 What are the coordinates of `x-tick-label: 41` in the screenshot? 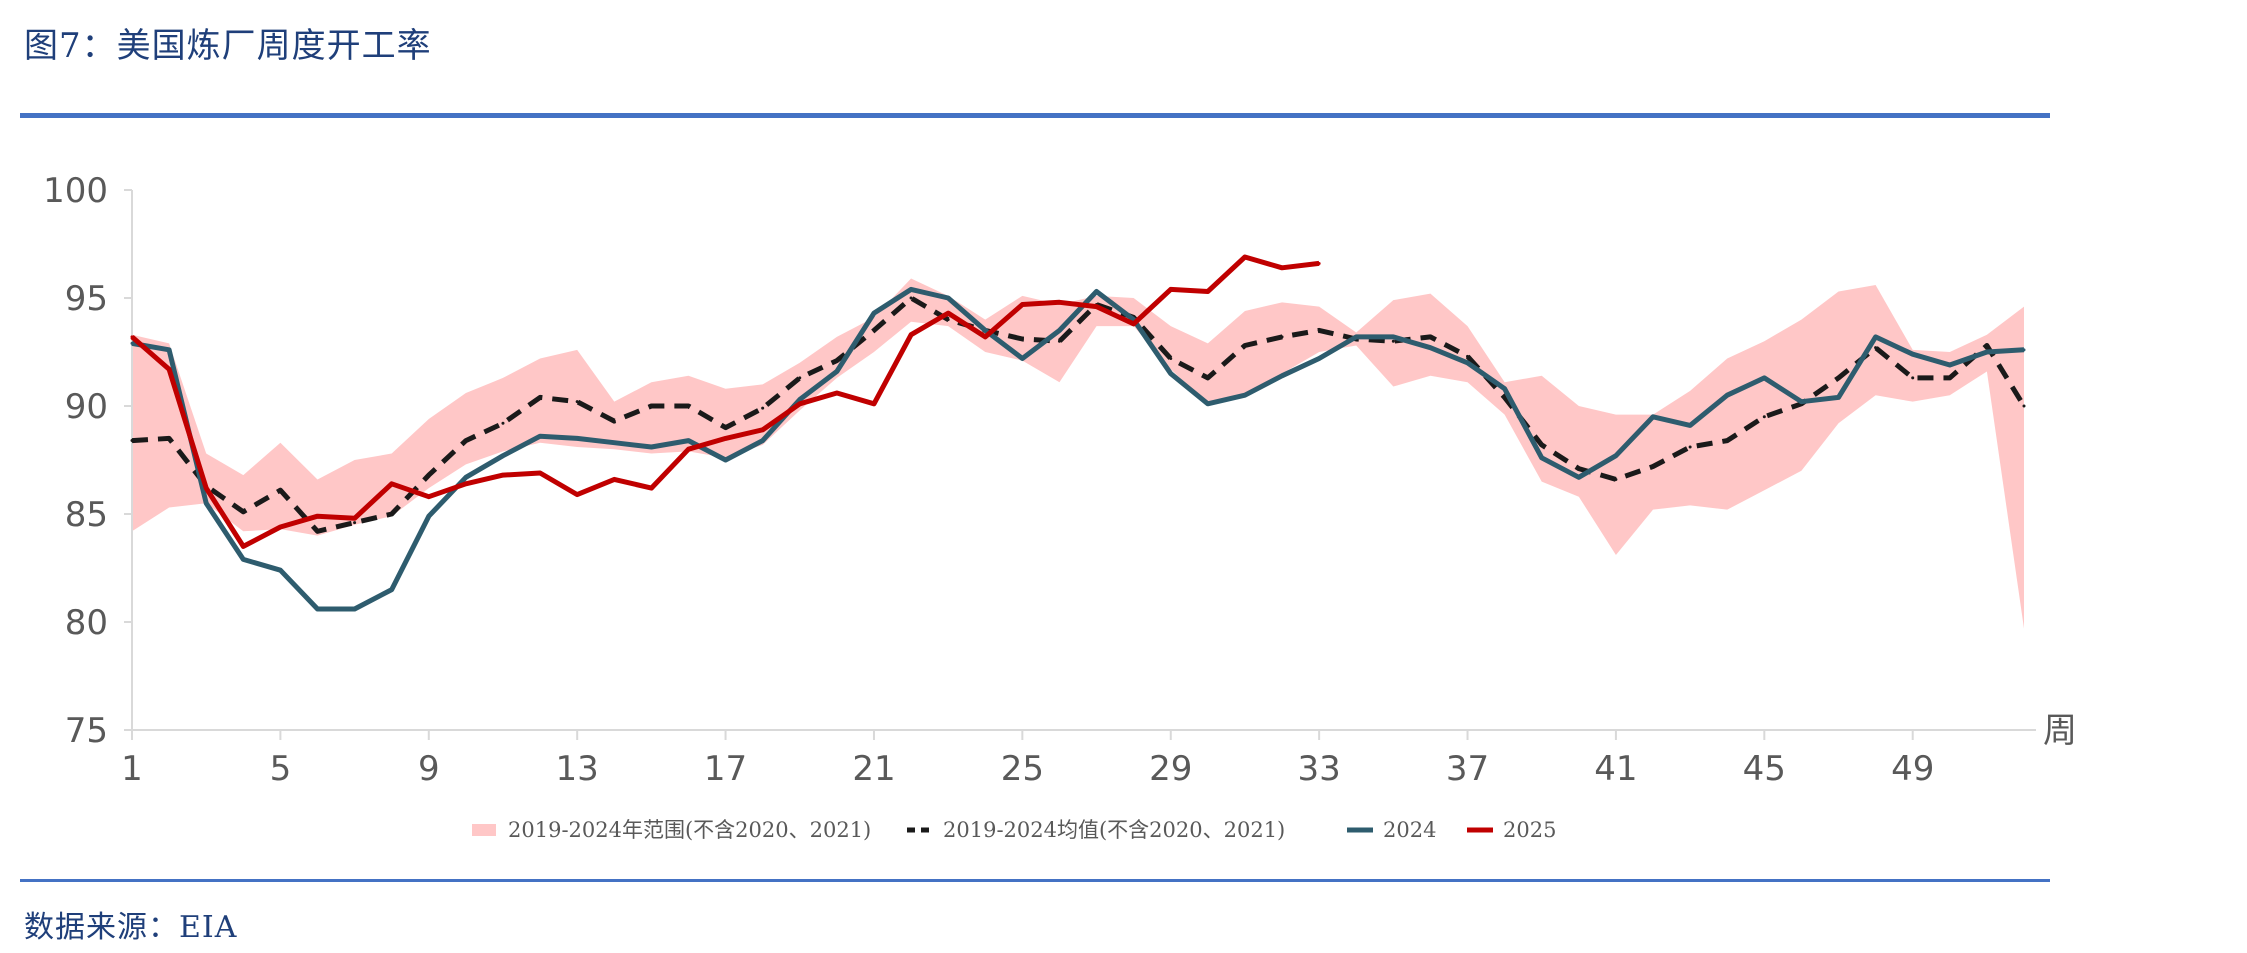 It's located at (1615, 769).